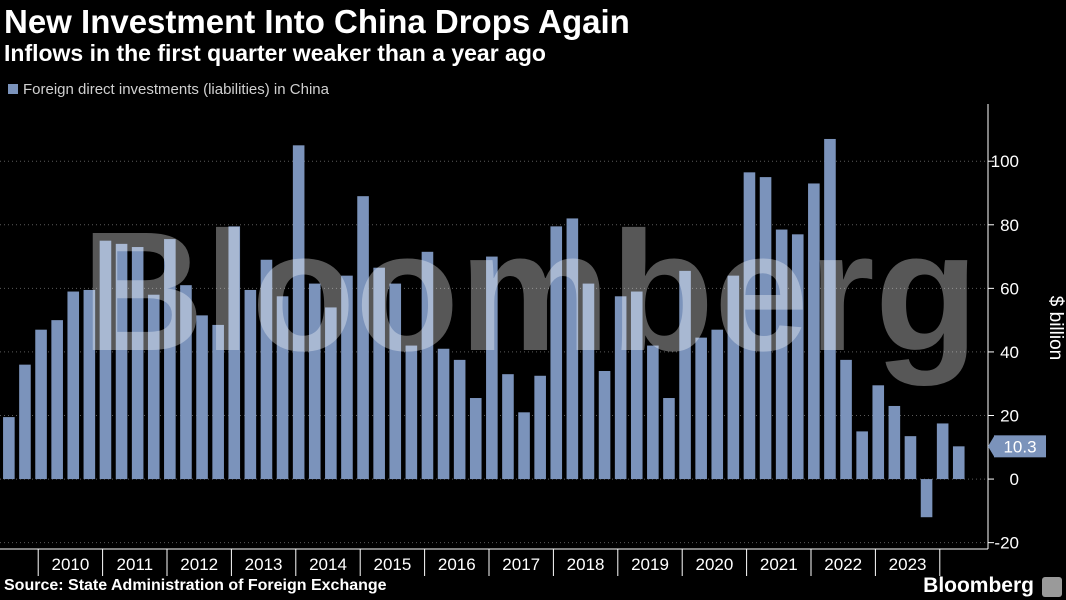 The height and width of the screenshot is (600, 1066). I want to click on x-tick-label: 2020, so click(714, 564).